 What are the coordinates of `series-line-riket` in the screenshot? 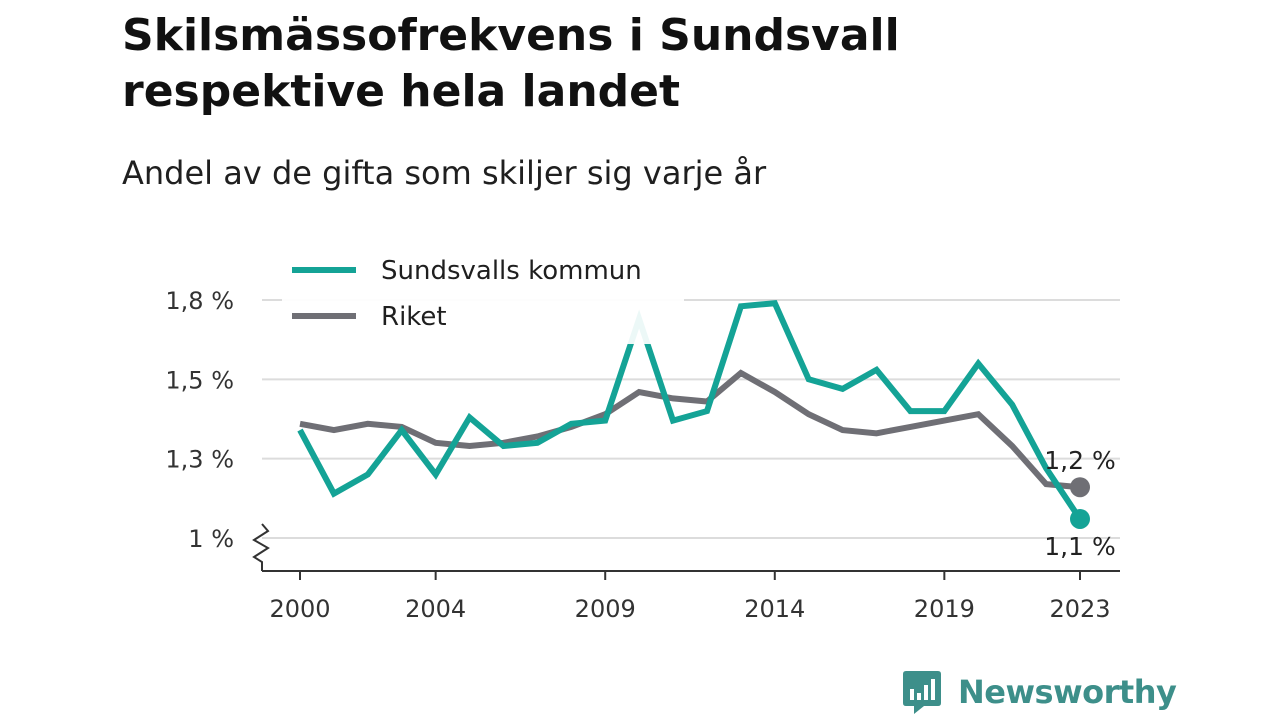 It's located at (690, 430).